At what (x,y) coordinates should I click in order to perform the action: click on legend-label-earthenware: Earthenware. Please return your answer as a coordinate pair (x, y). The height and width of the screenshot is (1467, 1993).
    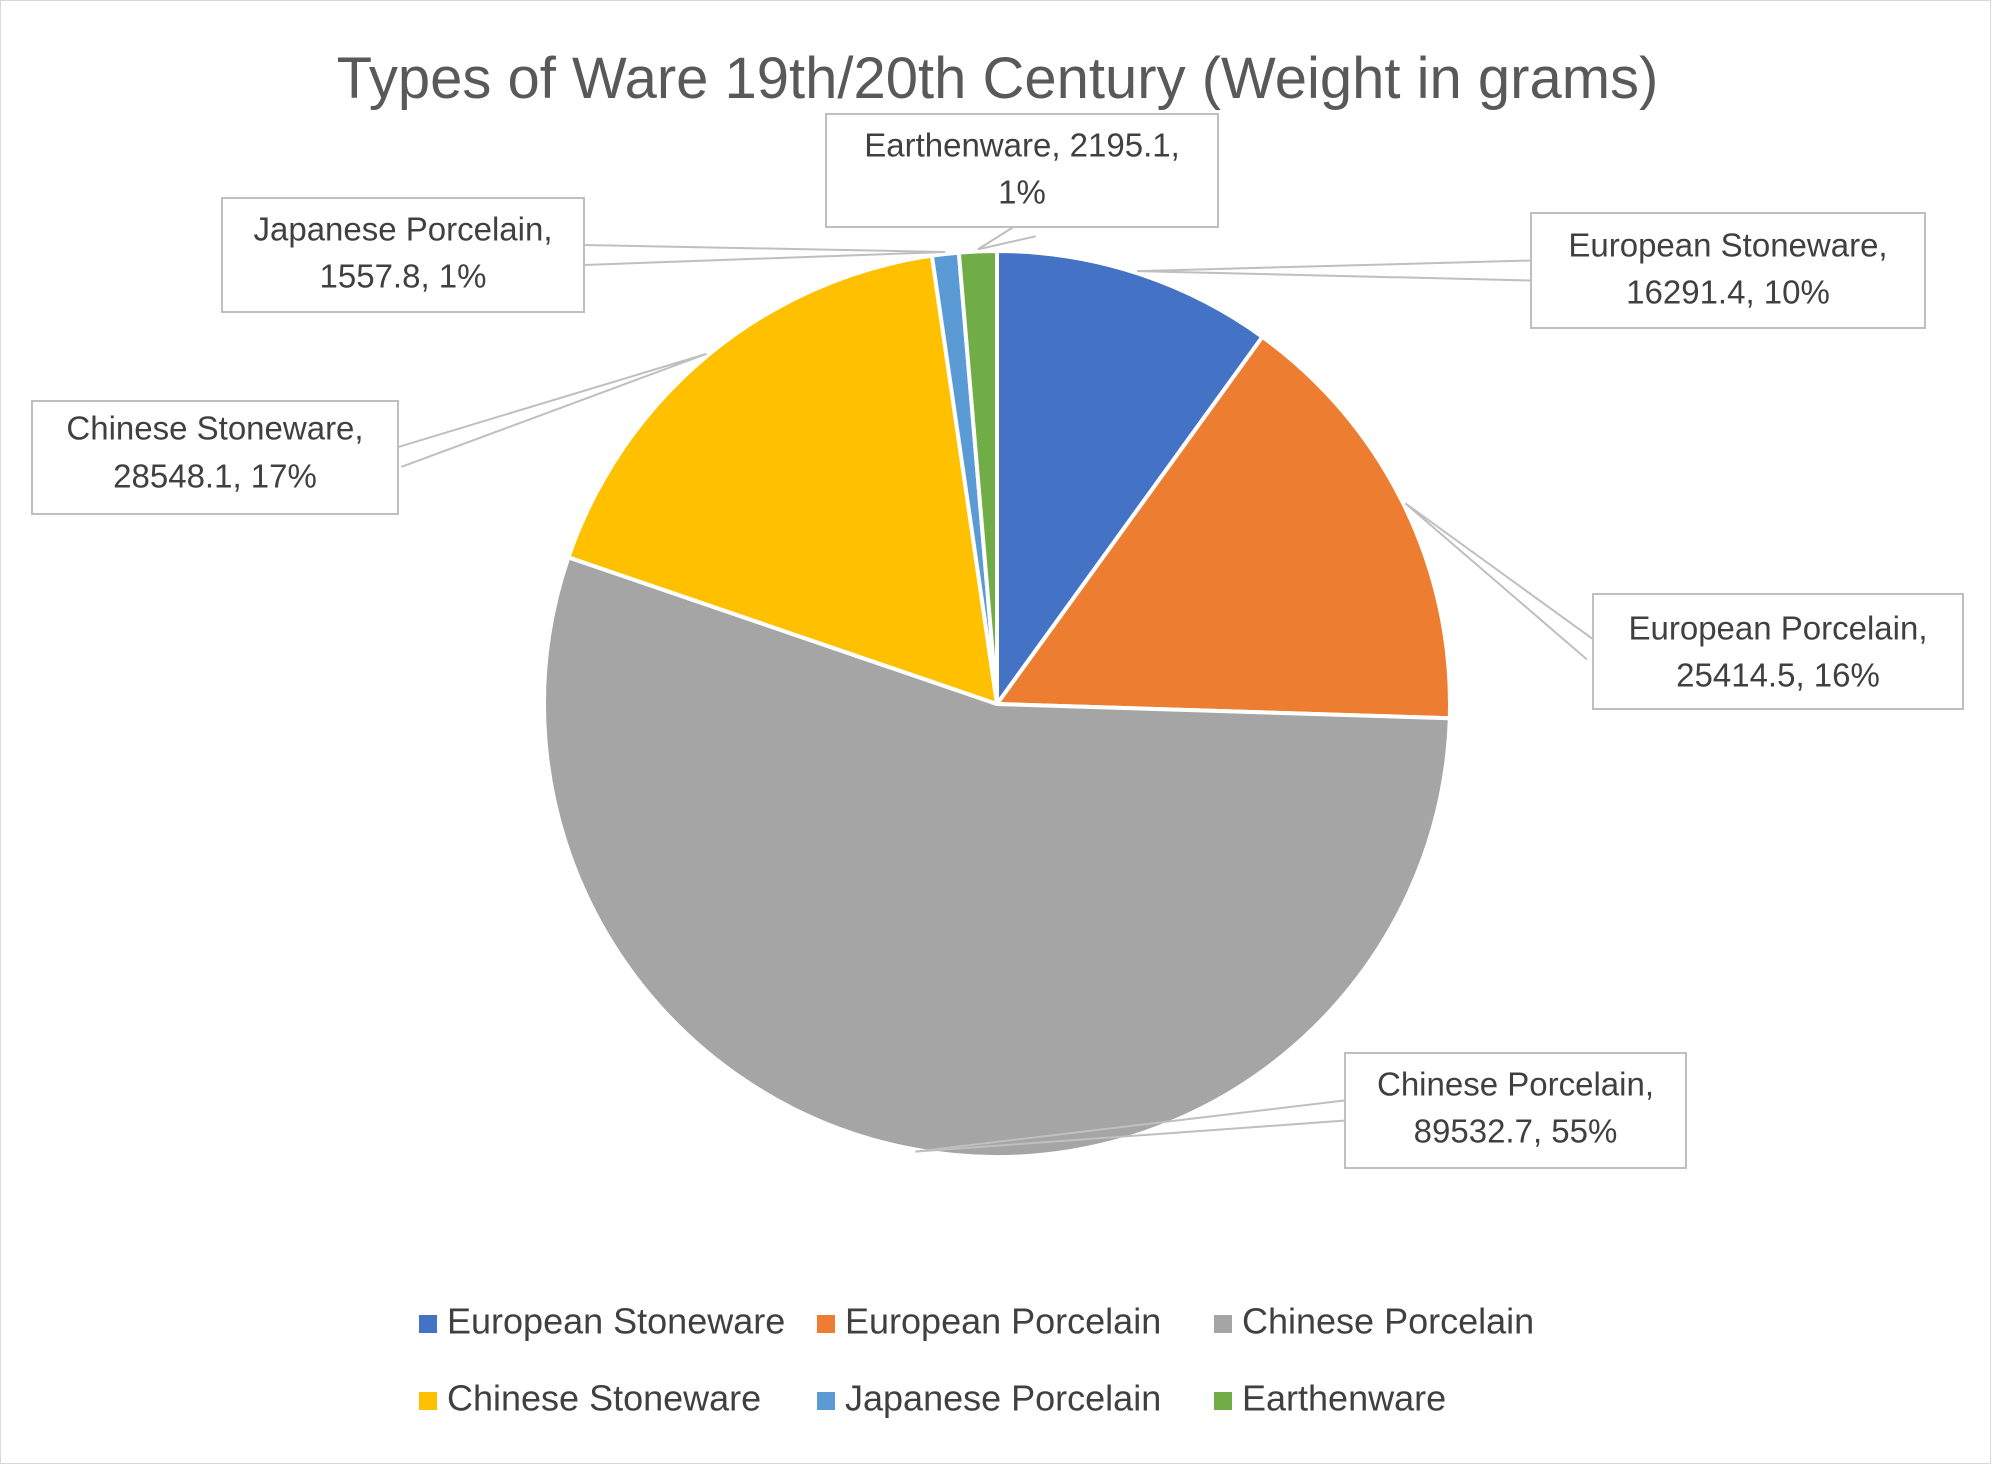
    Looking at the image, I should click on (1344, 1398).